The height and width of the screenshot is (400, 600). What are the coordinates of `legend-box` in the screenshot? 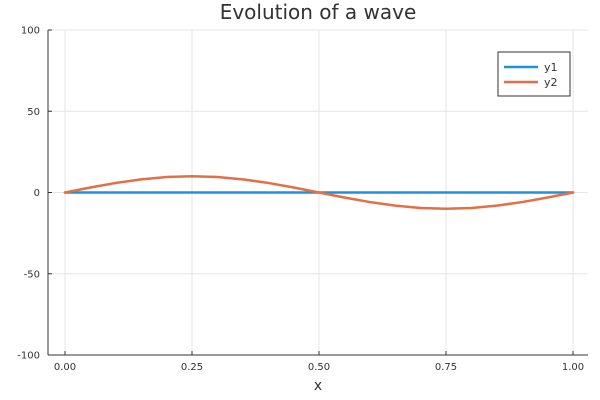 It's located at (534, 74).